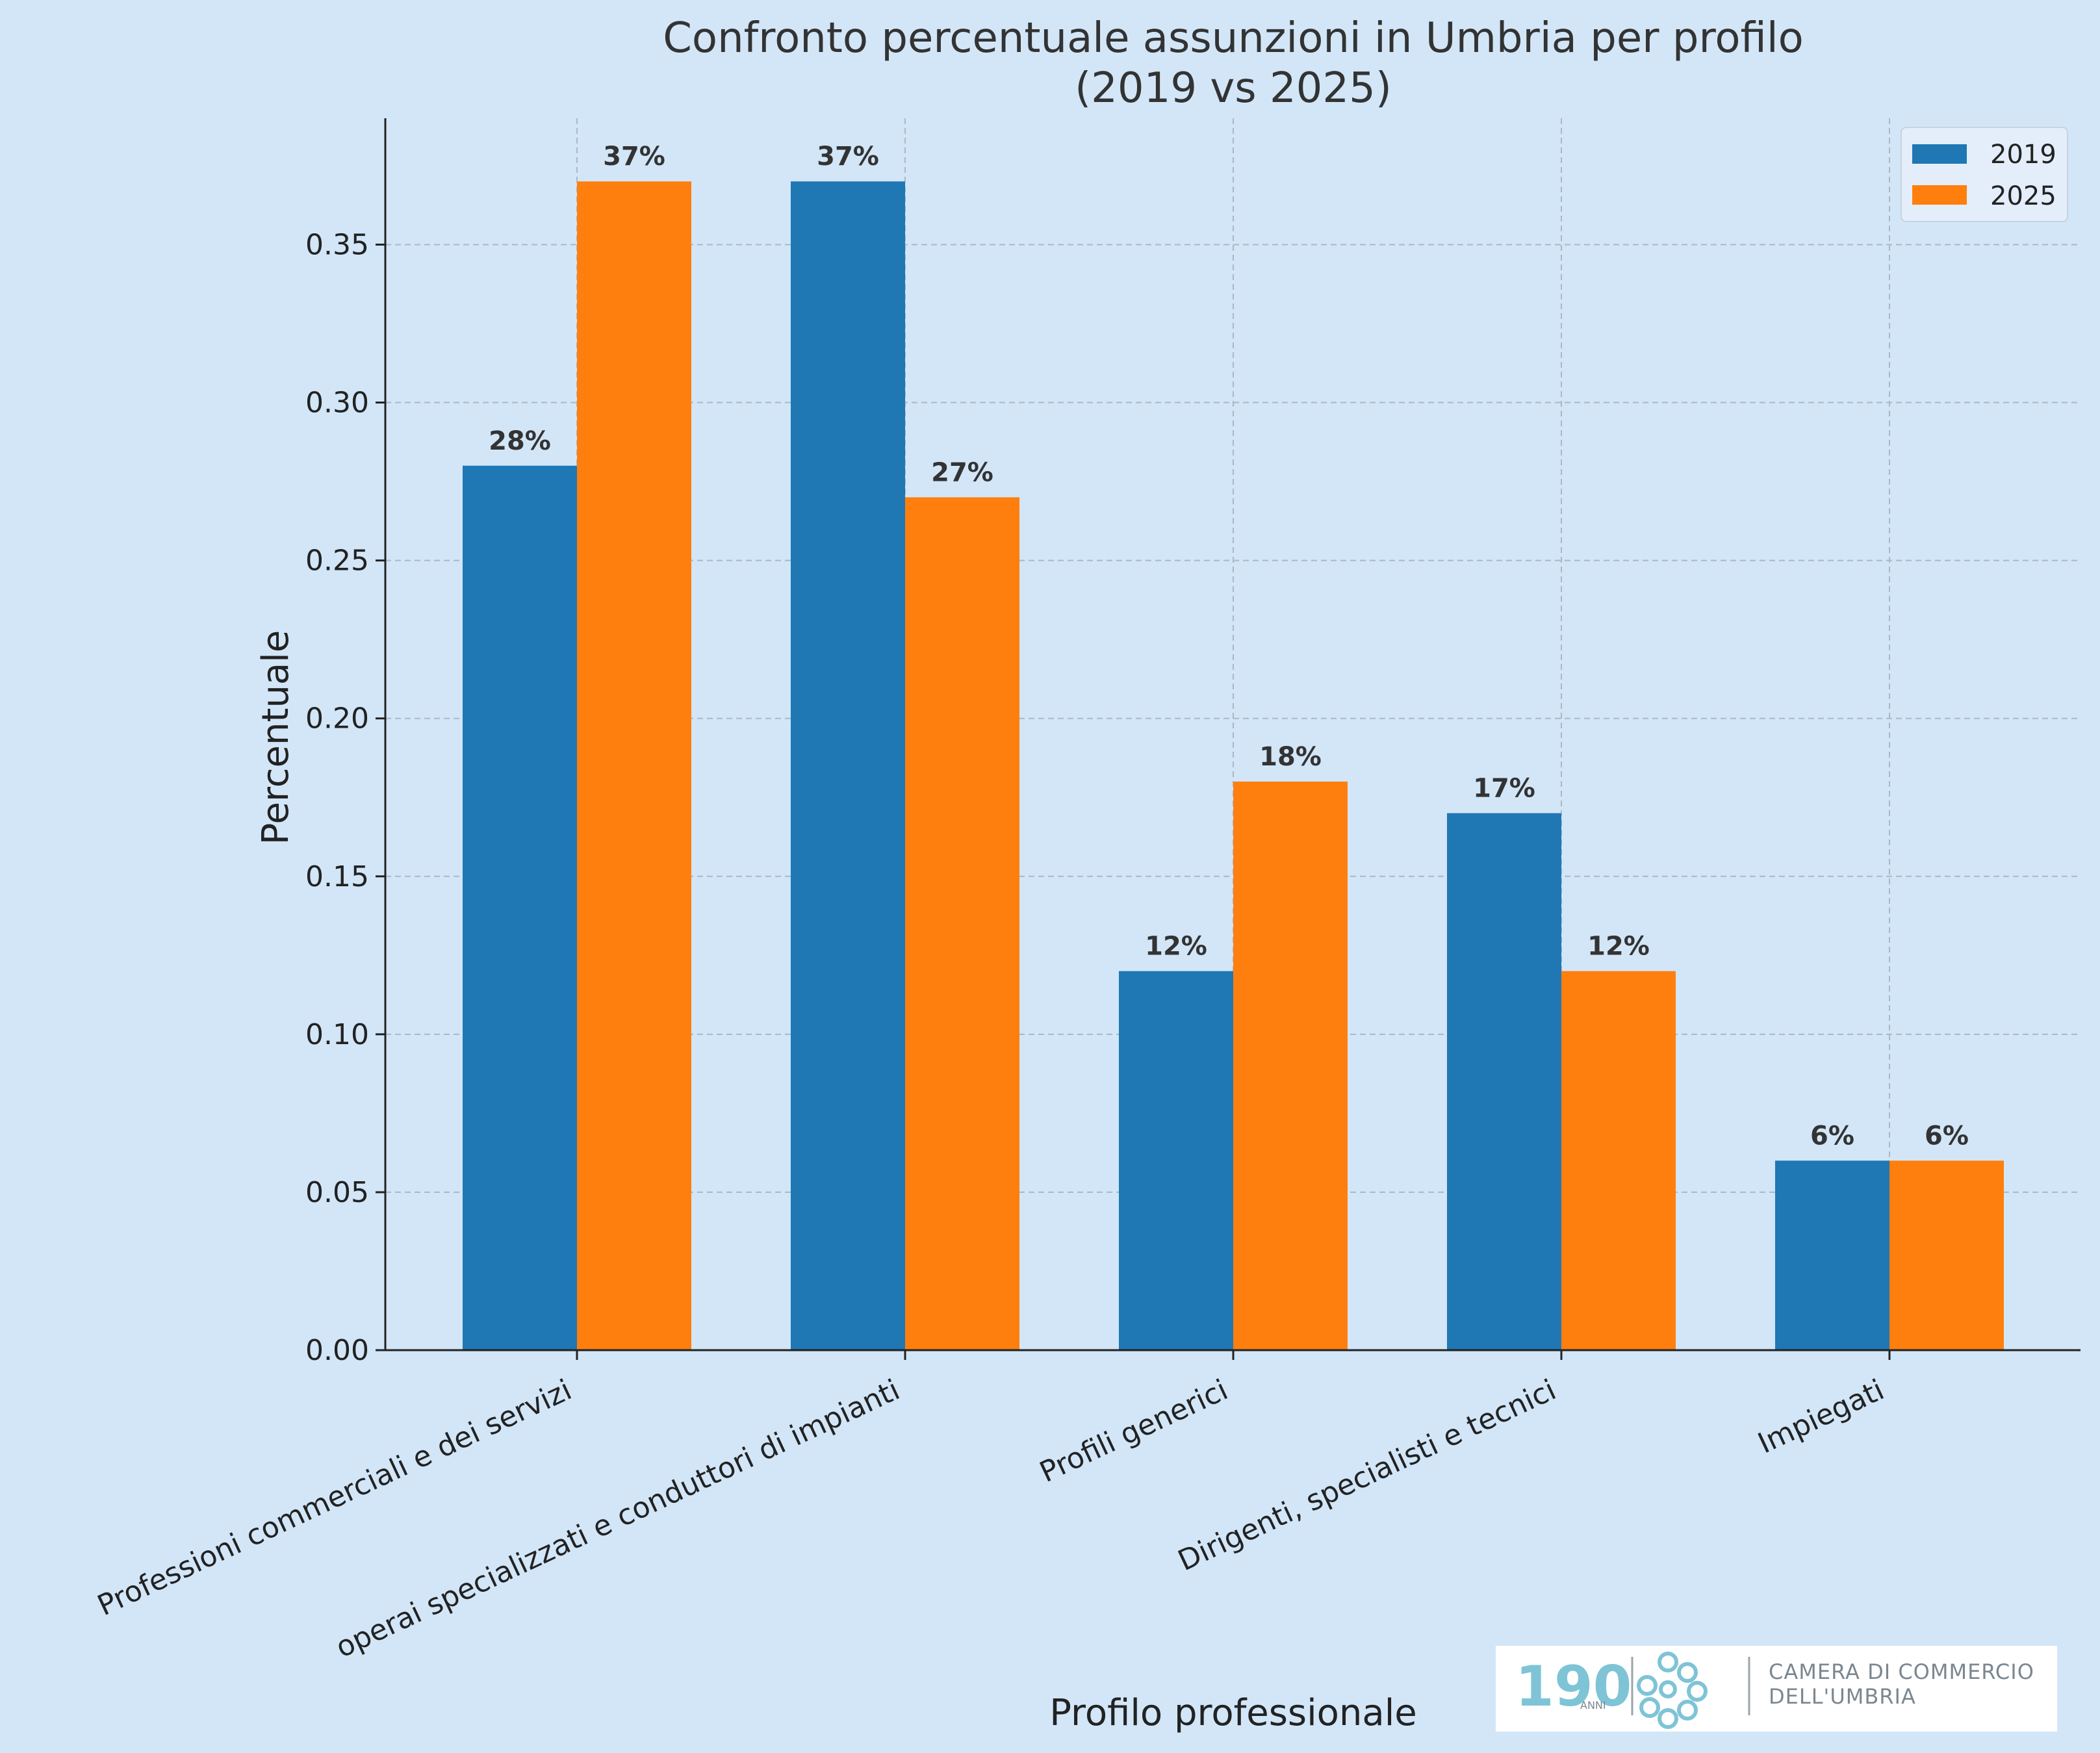 This screenshot has width=2100, height=1753. I want to click on logo-background, so click(1776, 1689).